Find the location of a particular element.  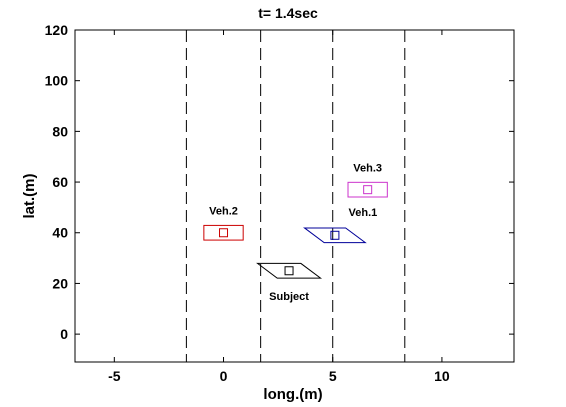

y-tick-label: 120 is located at coordinates (57, 30).